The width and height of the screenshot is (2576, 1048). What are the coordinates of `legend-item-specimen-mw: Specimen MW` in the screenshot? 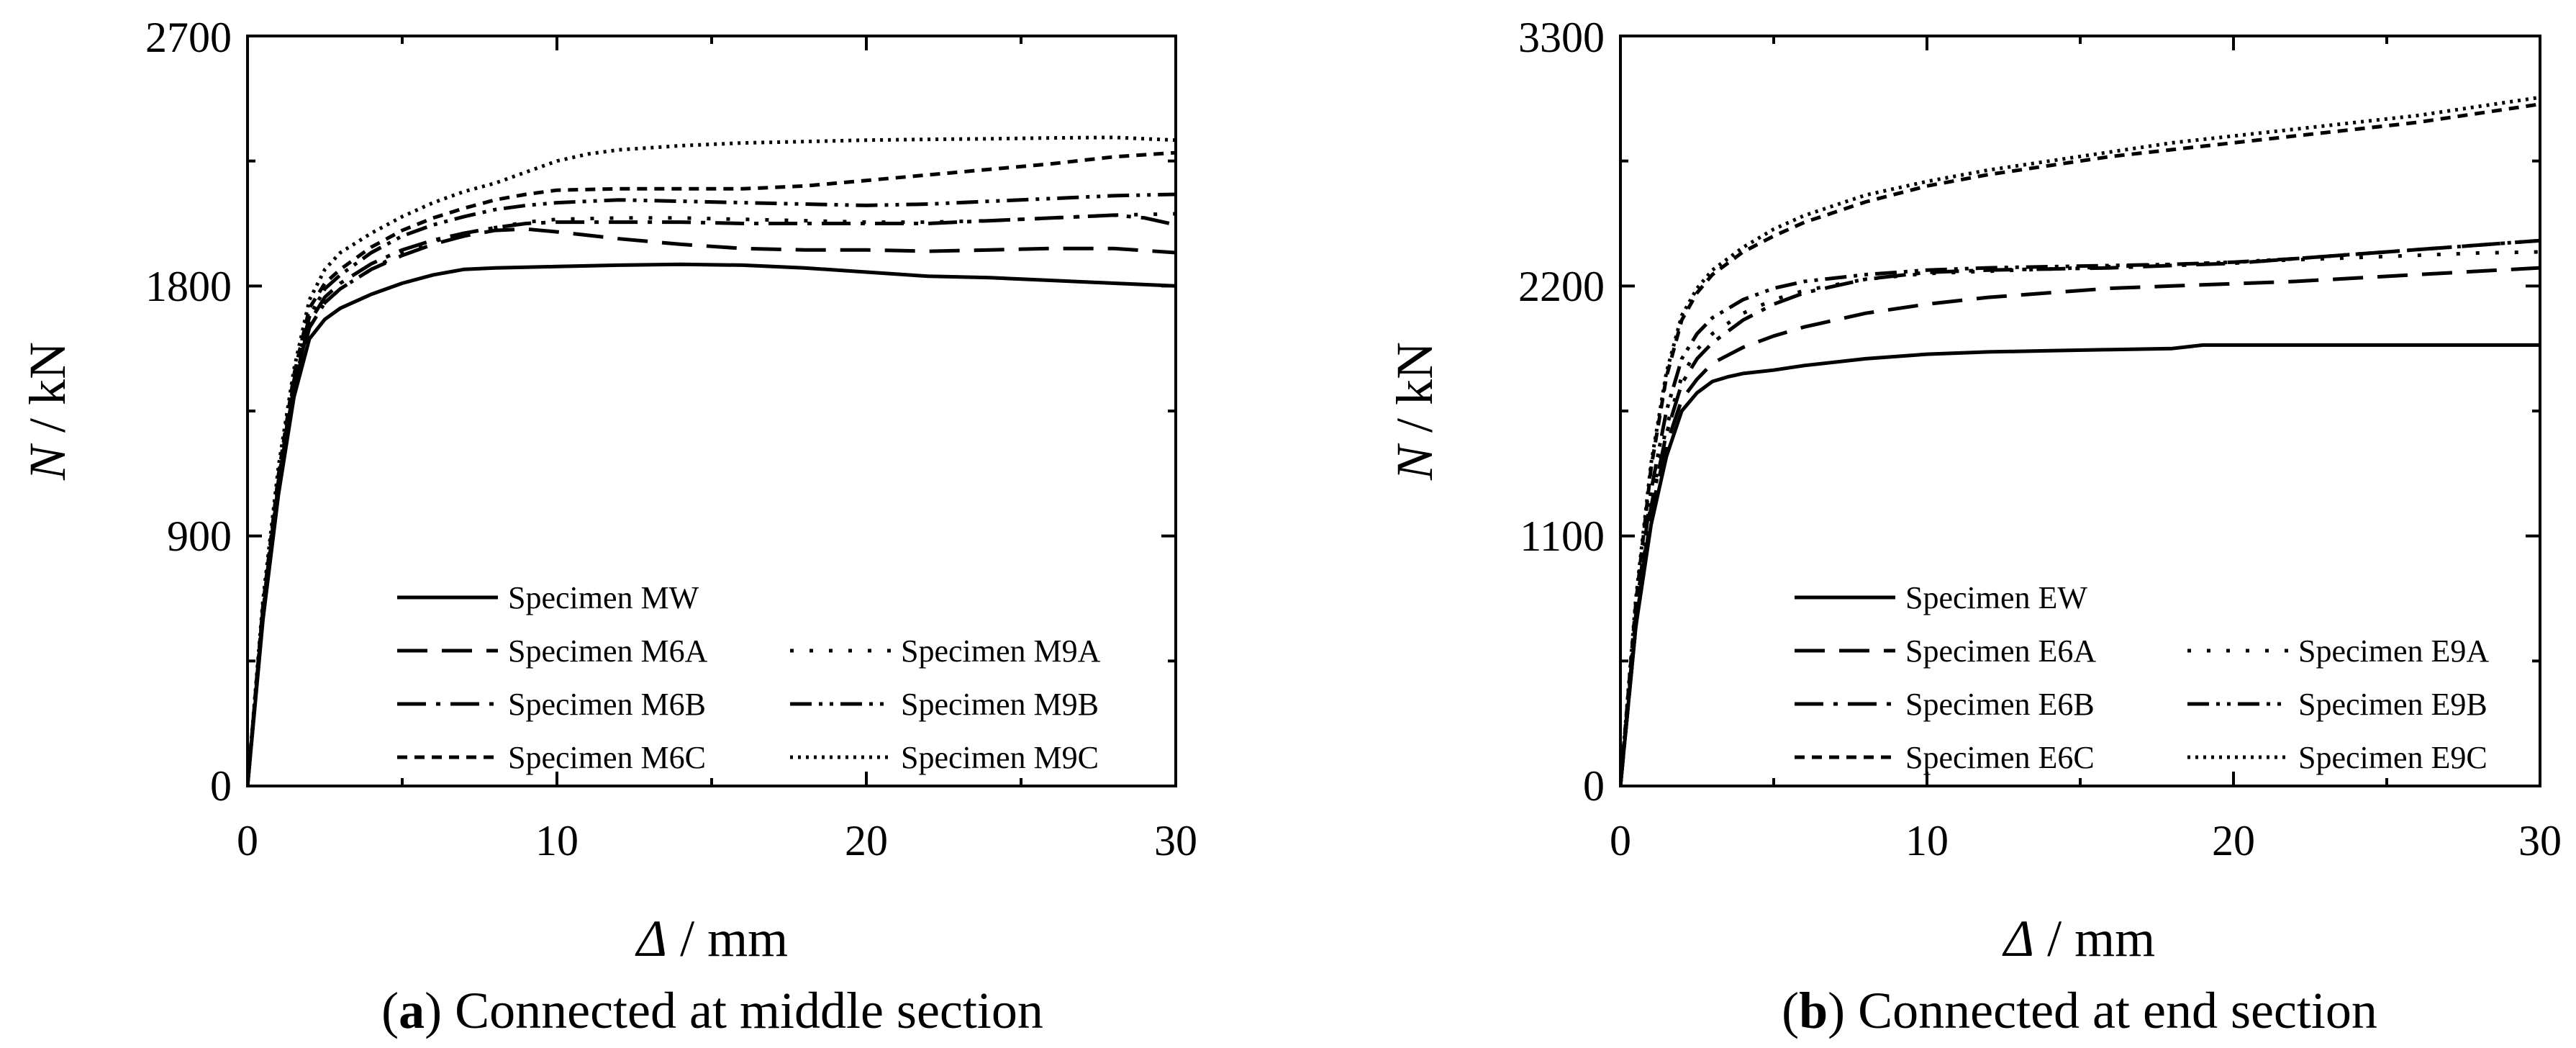 It's located at (548, 597).